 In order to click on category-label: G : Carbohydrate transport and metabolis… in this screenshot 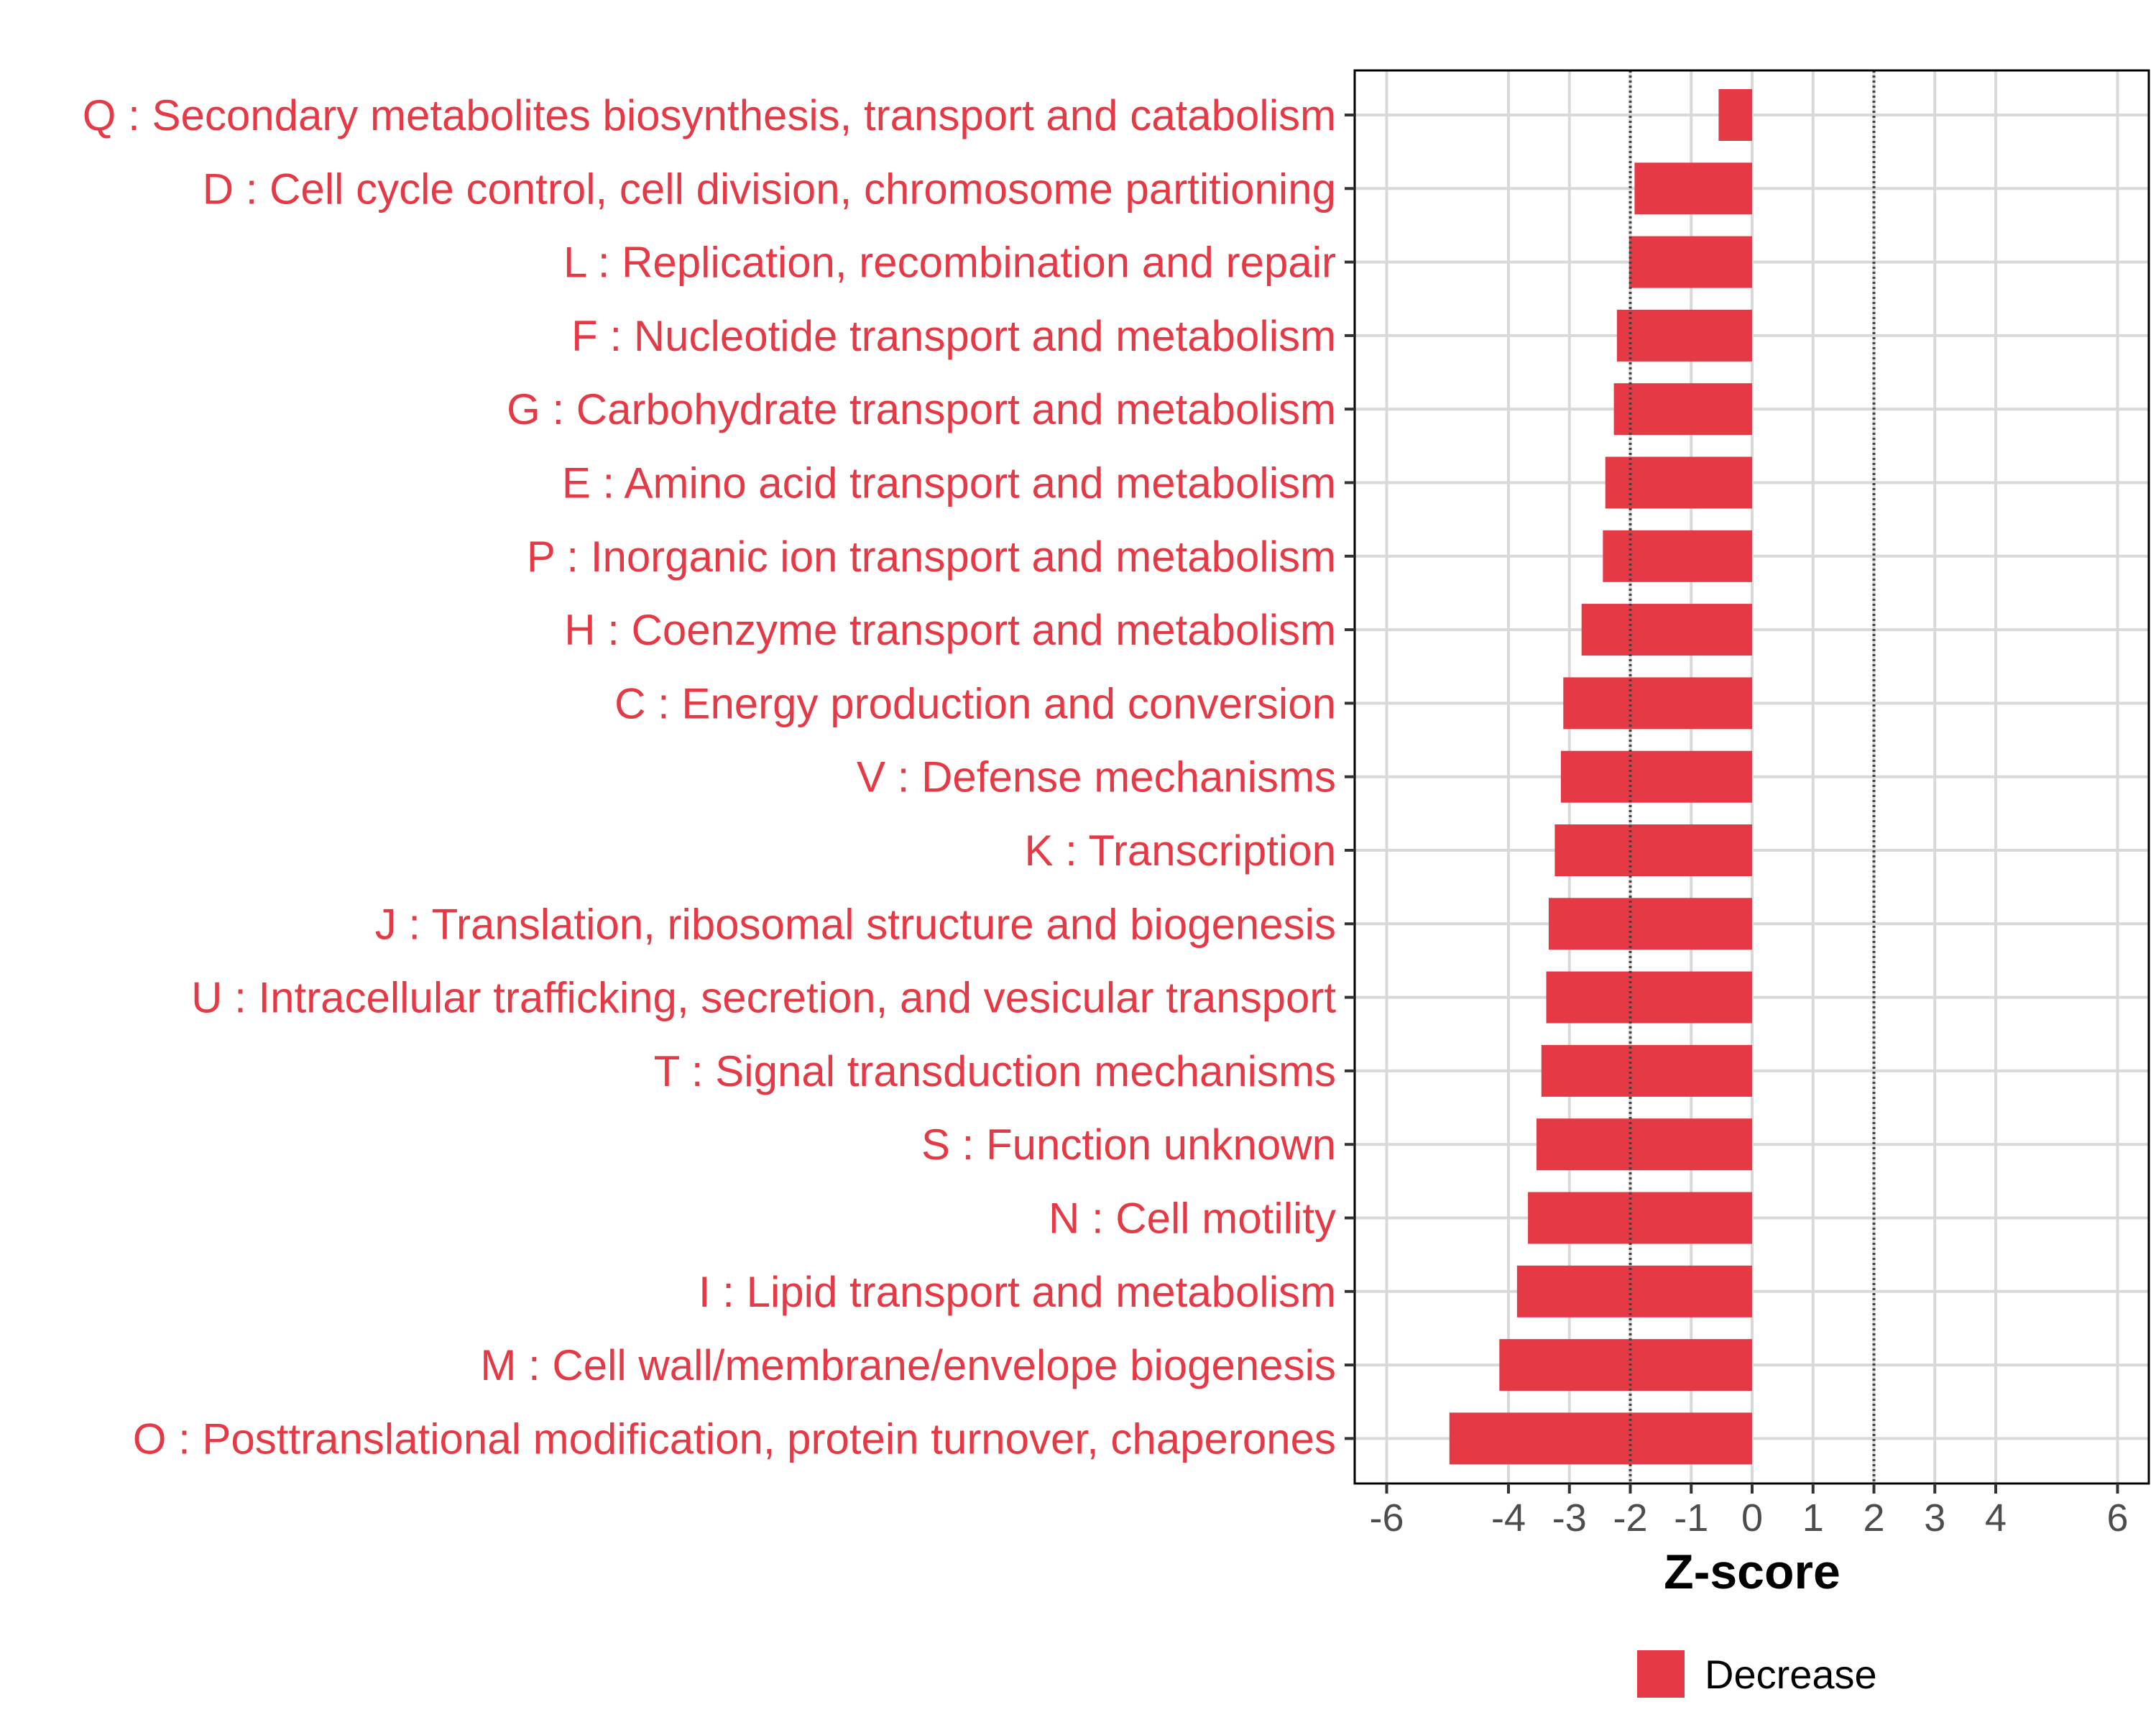, I will do `click(921, 409)`.